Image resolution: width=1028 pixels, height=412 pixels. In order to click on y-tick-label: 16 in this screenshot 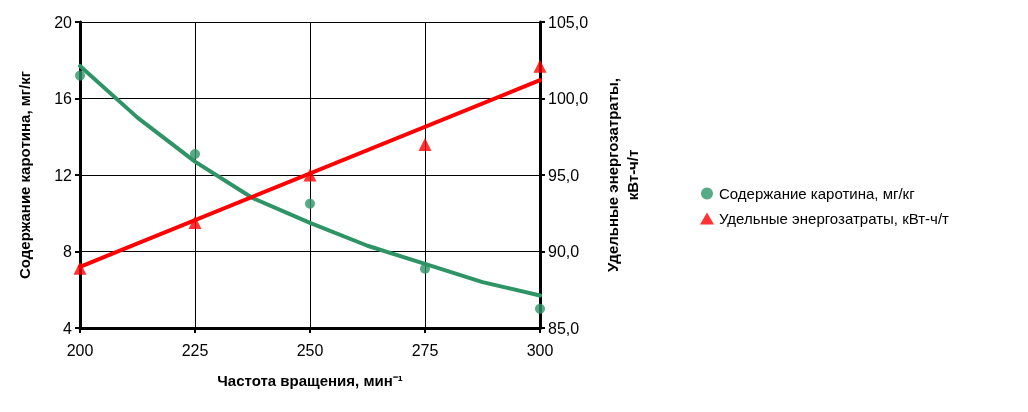, I will do `click(63, 98)`.